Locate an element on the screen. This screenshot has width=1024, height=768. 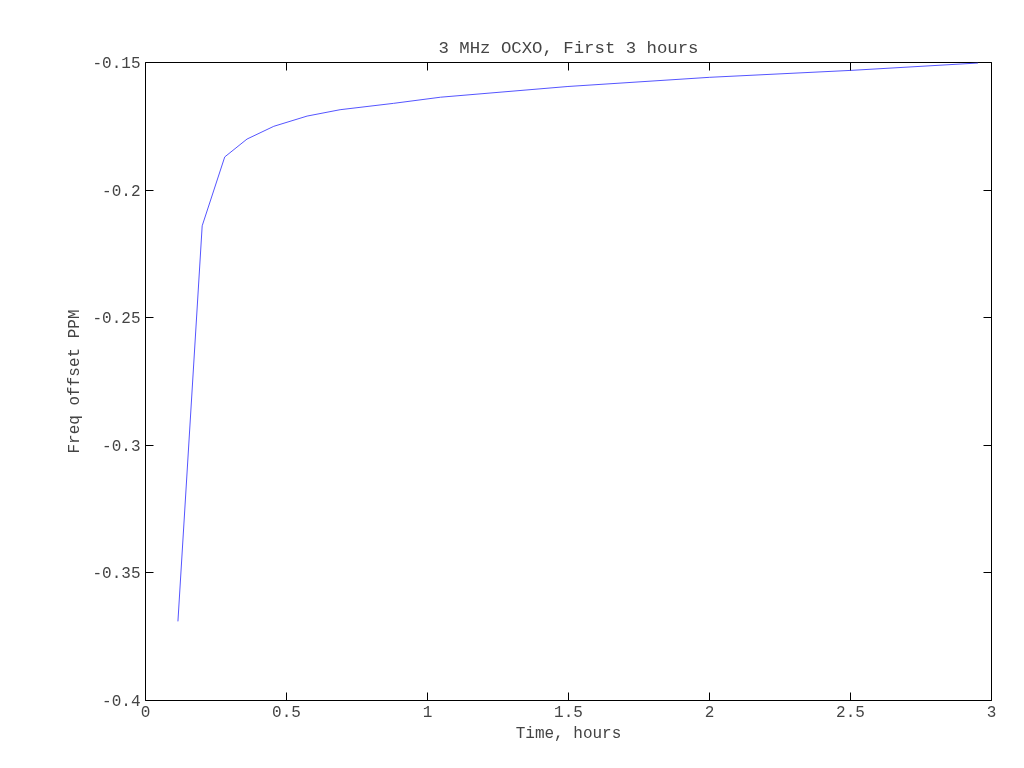
x-tick-label: 2 is located at coordinates (709, 712).